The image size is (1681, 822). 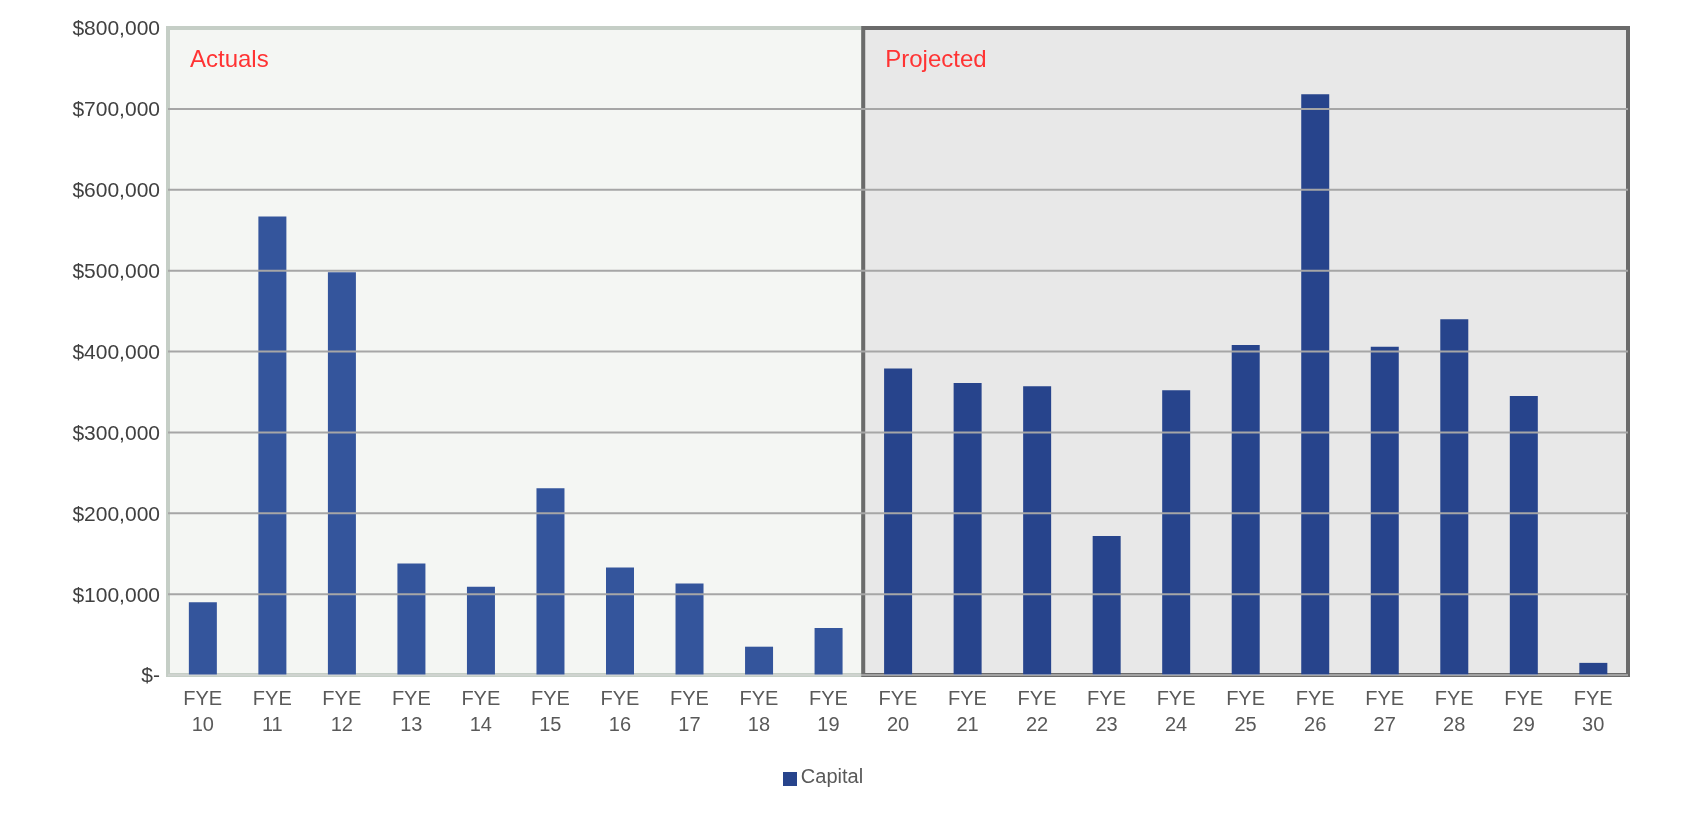 What do you see at coordinates (1107, 711) in the screenshot?
I see `x-tick-label: FYE 23` at bounding box center [1107, 711].